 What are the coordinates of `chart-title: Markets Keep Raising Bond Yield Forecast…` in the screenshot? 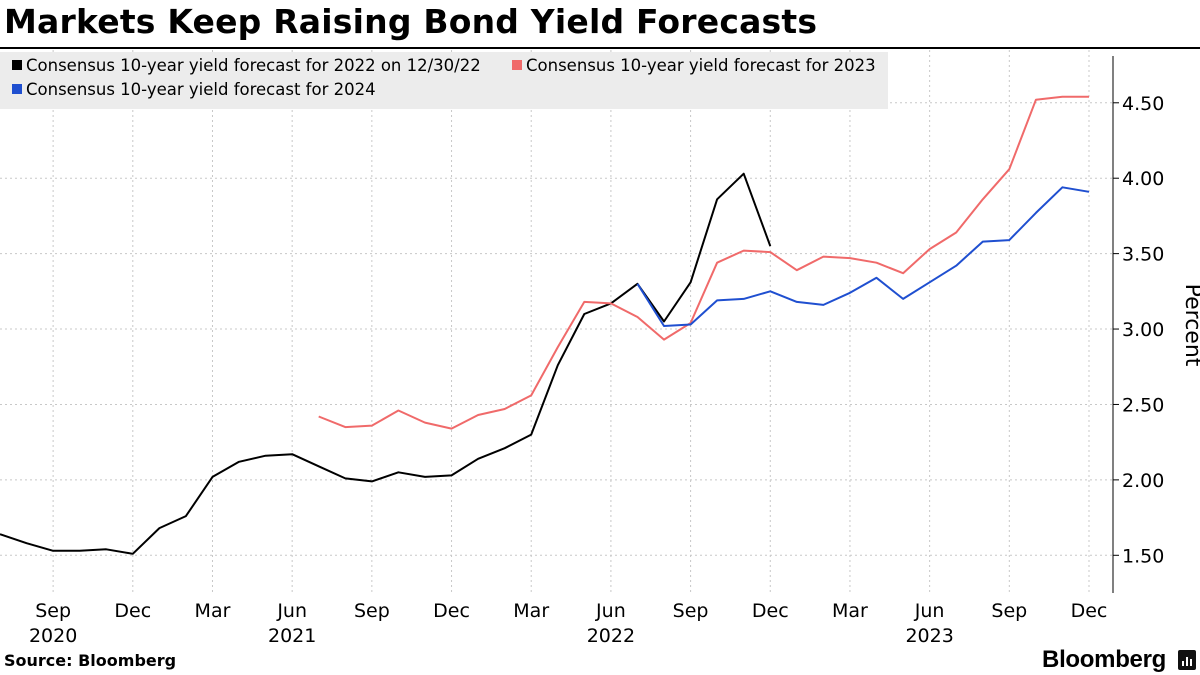 It's located at (411, 21).